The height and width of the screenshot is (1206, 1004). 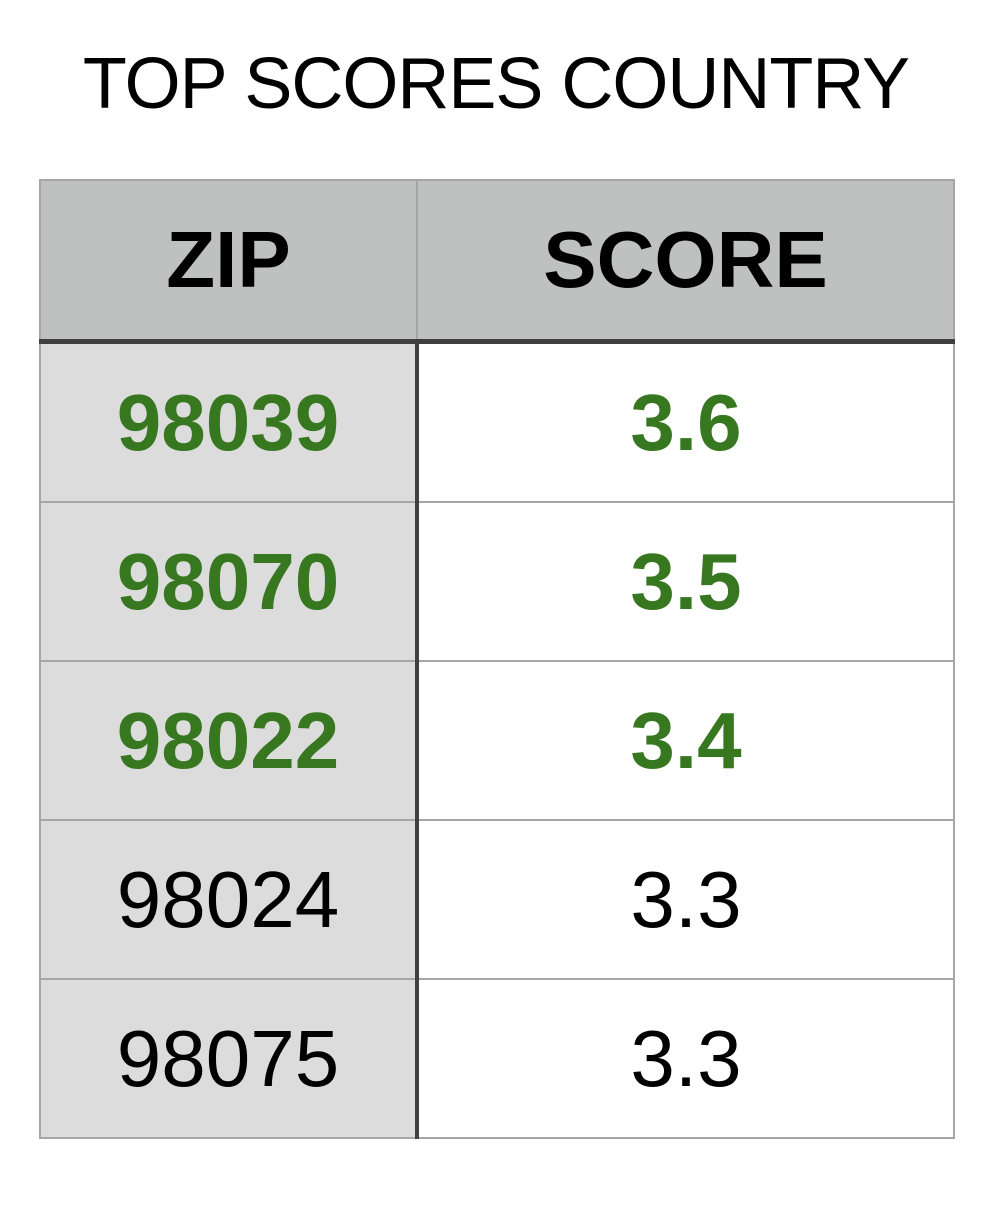 I want to click on zip-cell: 98024, so click(x=229, y=899).